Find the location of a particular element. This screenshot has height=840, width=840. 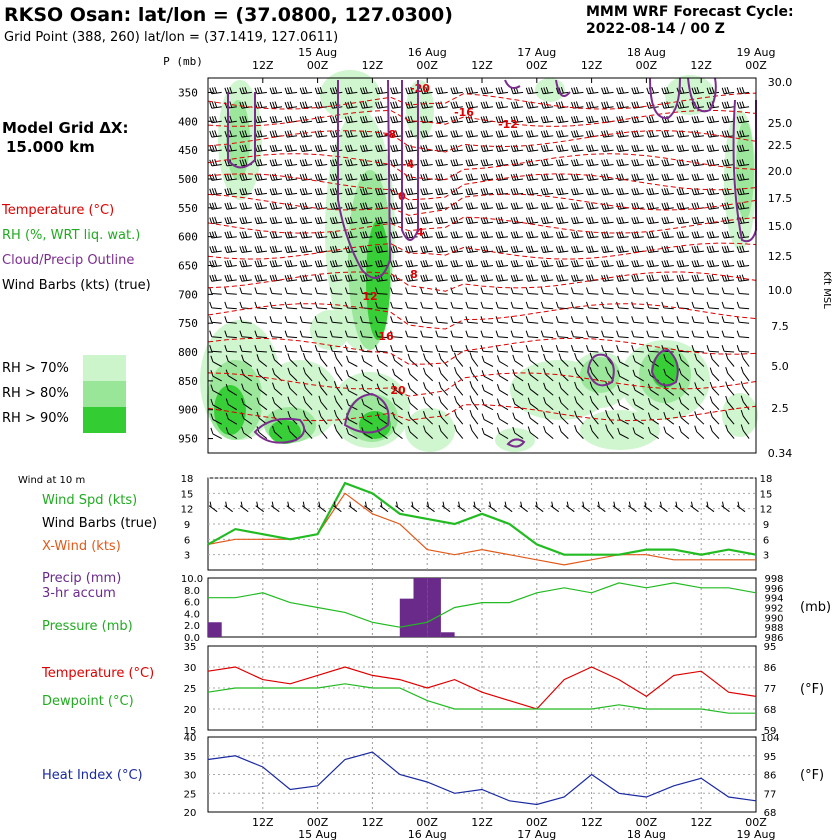

precip-ytick-1: 8.0 is located at coordinates (192, 591).